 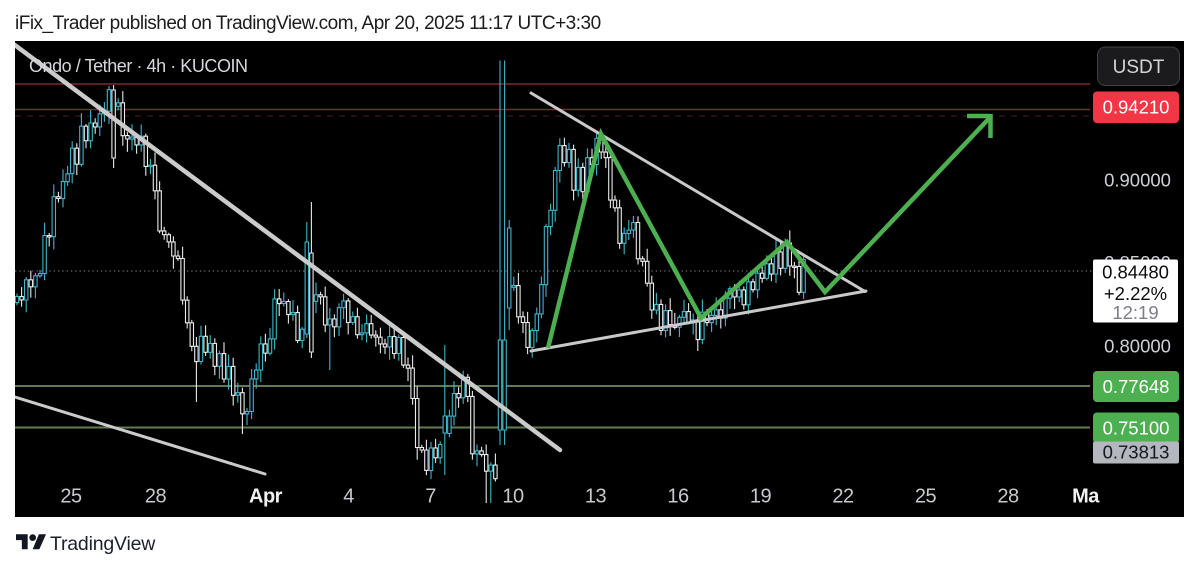 What do you see at coordinates (430, 497) in the screenshot?
I see `svg-text: 7` at bounding box center [430, 497].